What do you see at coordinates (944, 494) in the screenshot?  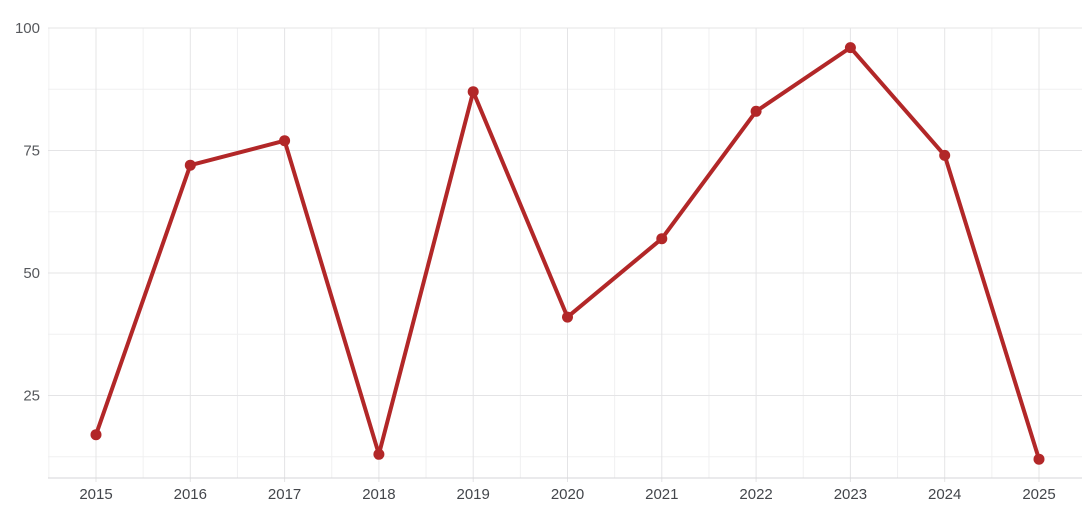 I see `x-tick-label-2024: 2024` at bounding box center [944, 494].